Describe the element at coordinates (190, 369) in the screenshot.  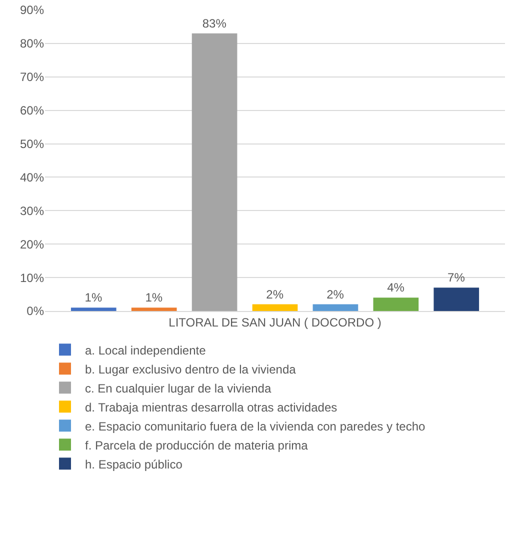
I see `legend-label: b. Lugar exclusivo dentro de la vivienda` at that location.